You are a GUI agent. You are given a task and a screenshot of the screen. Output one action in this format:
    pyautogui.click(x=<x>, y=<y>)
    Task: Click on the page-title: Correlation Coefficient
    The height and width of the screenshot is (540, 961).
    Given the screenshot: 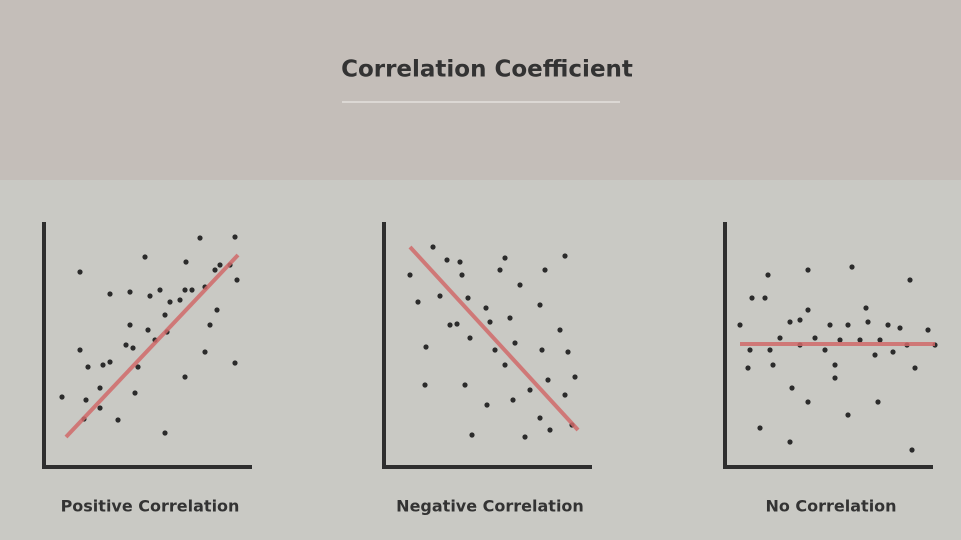 What is the action you would take?
    pyautogui.click(x=487, y=70)
    